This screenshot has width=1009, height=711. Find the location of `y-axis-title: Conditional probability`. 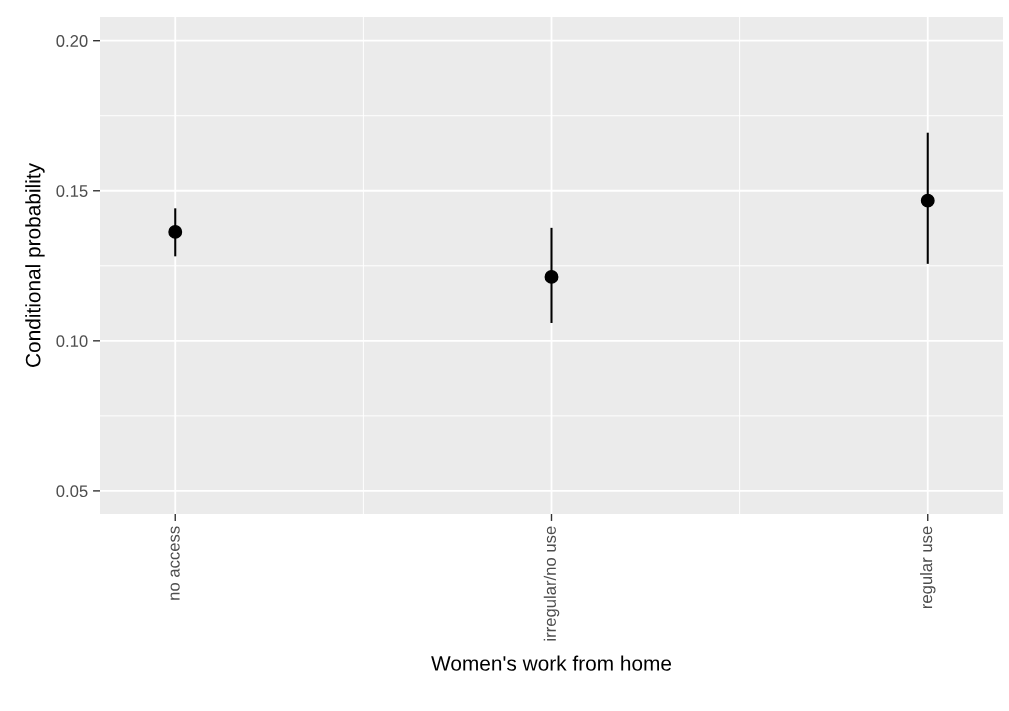

y-axis-title: Conditional probability is located at coordinates (35, 265).